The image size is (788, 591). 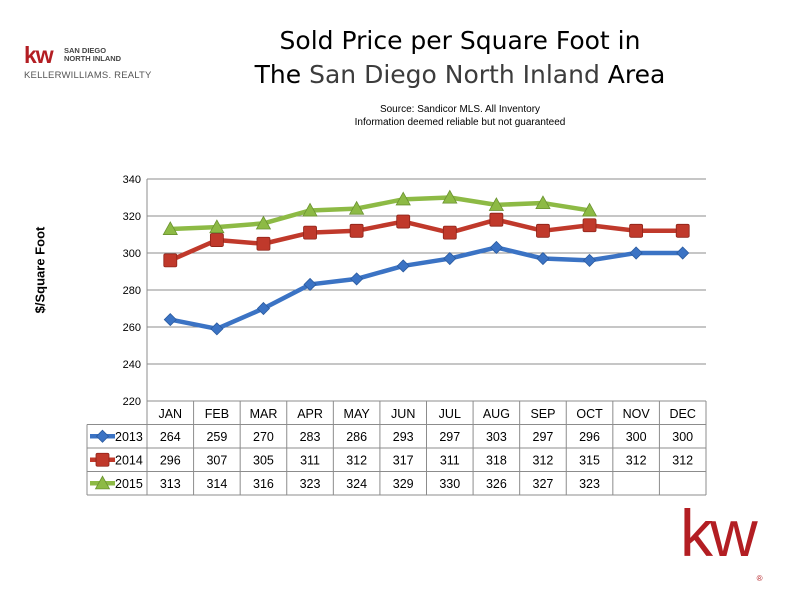 What do you see at coordinates (637, 414) in the screenshot?
I see `x-tick-label: NOV` at bounding box center [637, 414].